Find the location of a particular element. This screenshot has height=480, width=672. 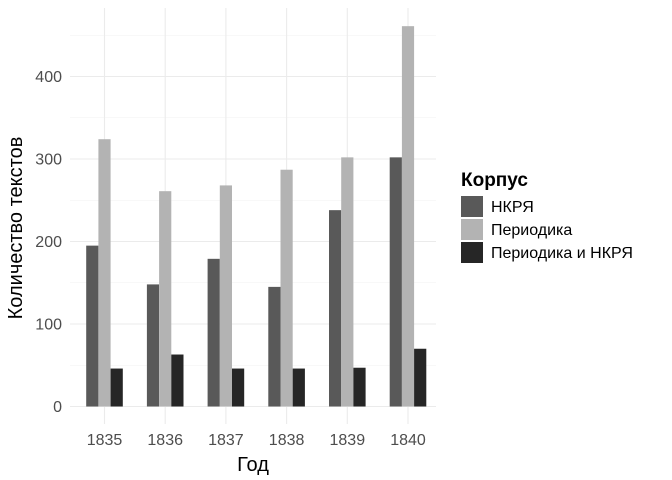

y-tick-label: 200 is located at coordinates (48, 242).